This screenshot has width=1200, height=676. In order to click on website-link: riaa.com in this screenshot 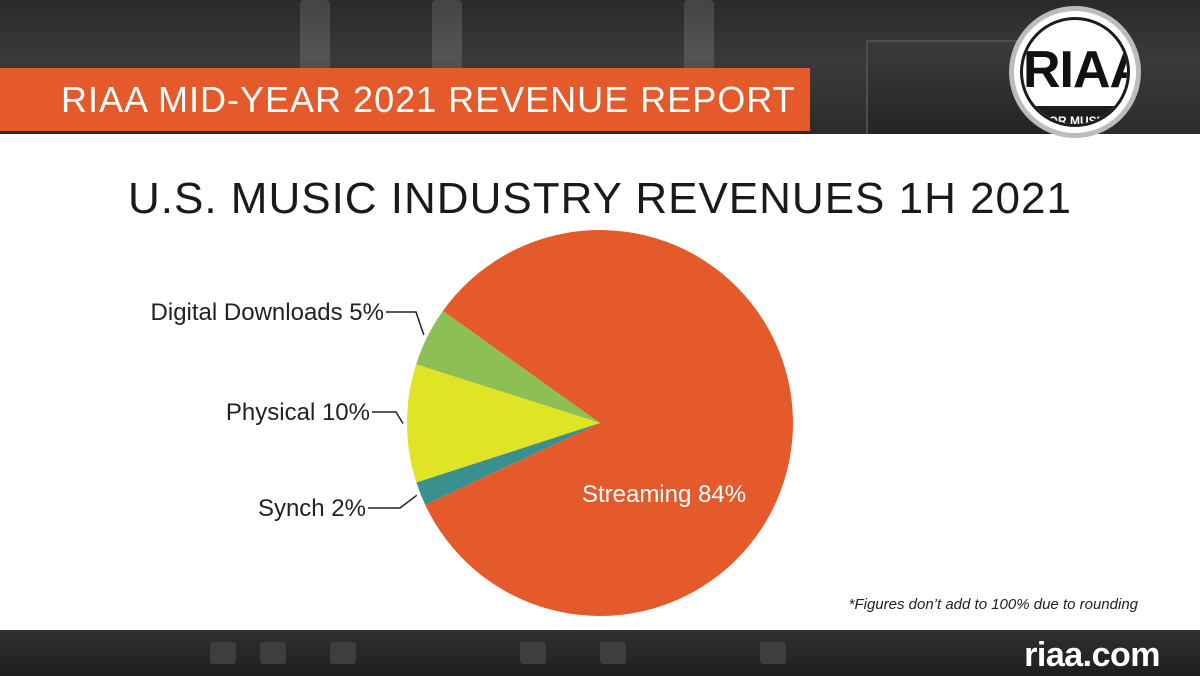, I will do `click(1092, 655)`.